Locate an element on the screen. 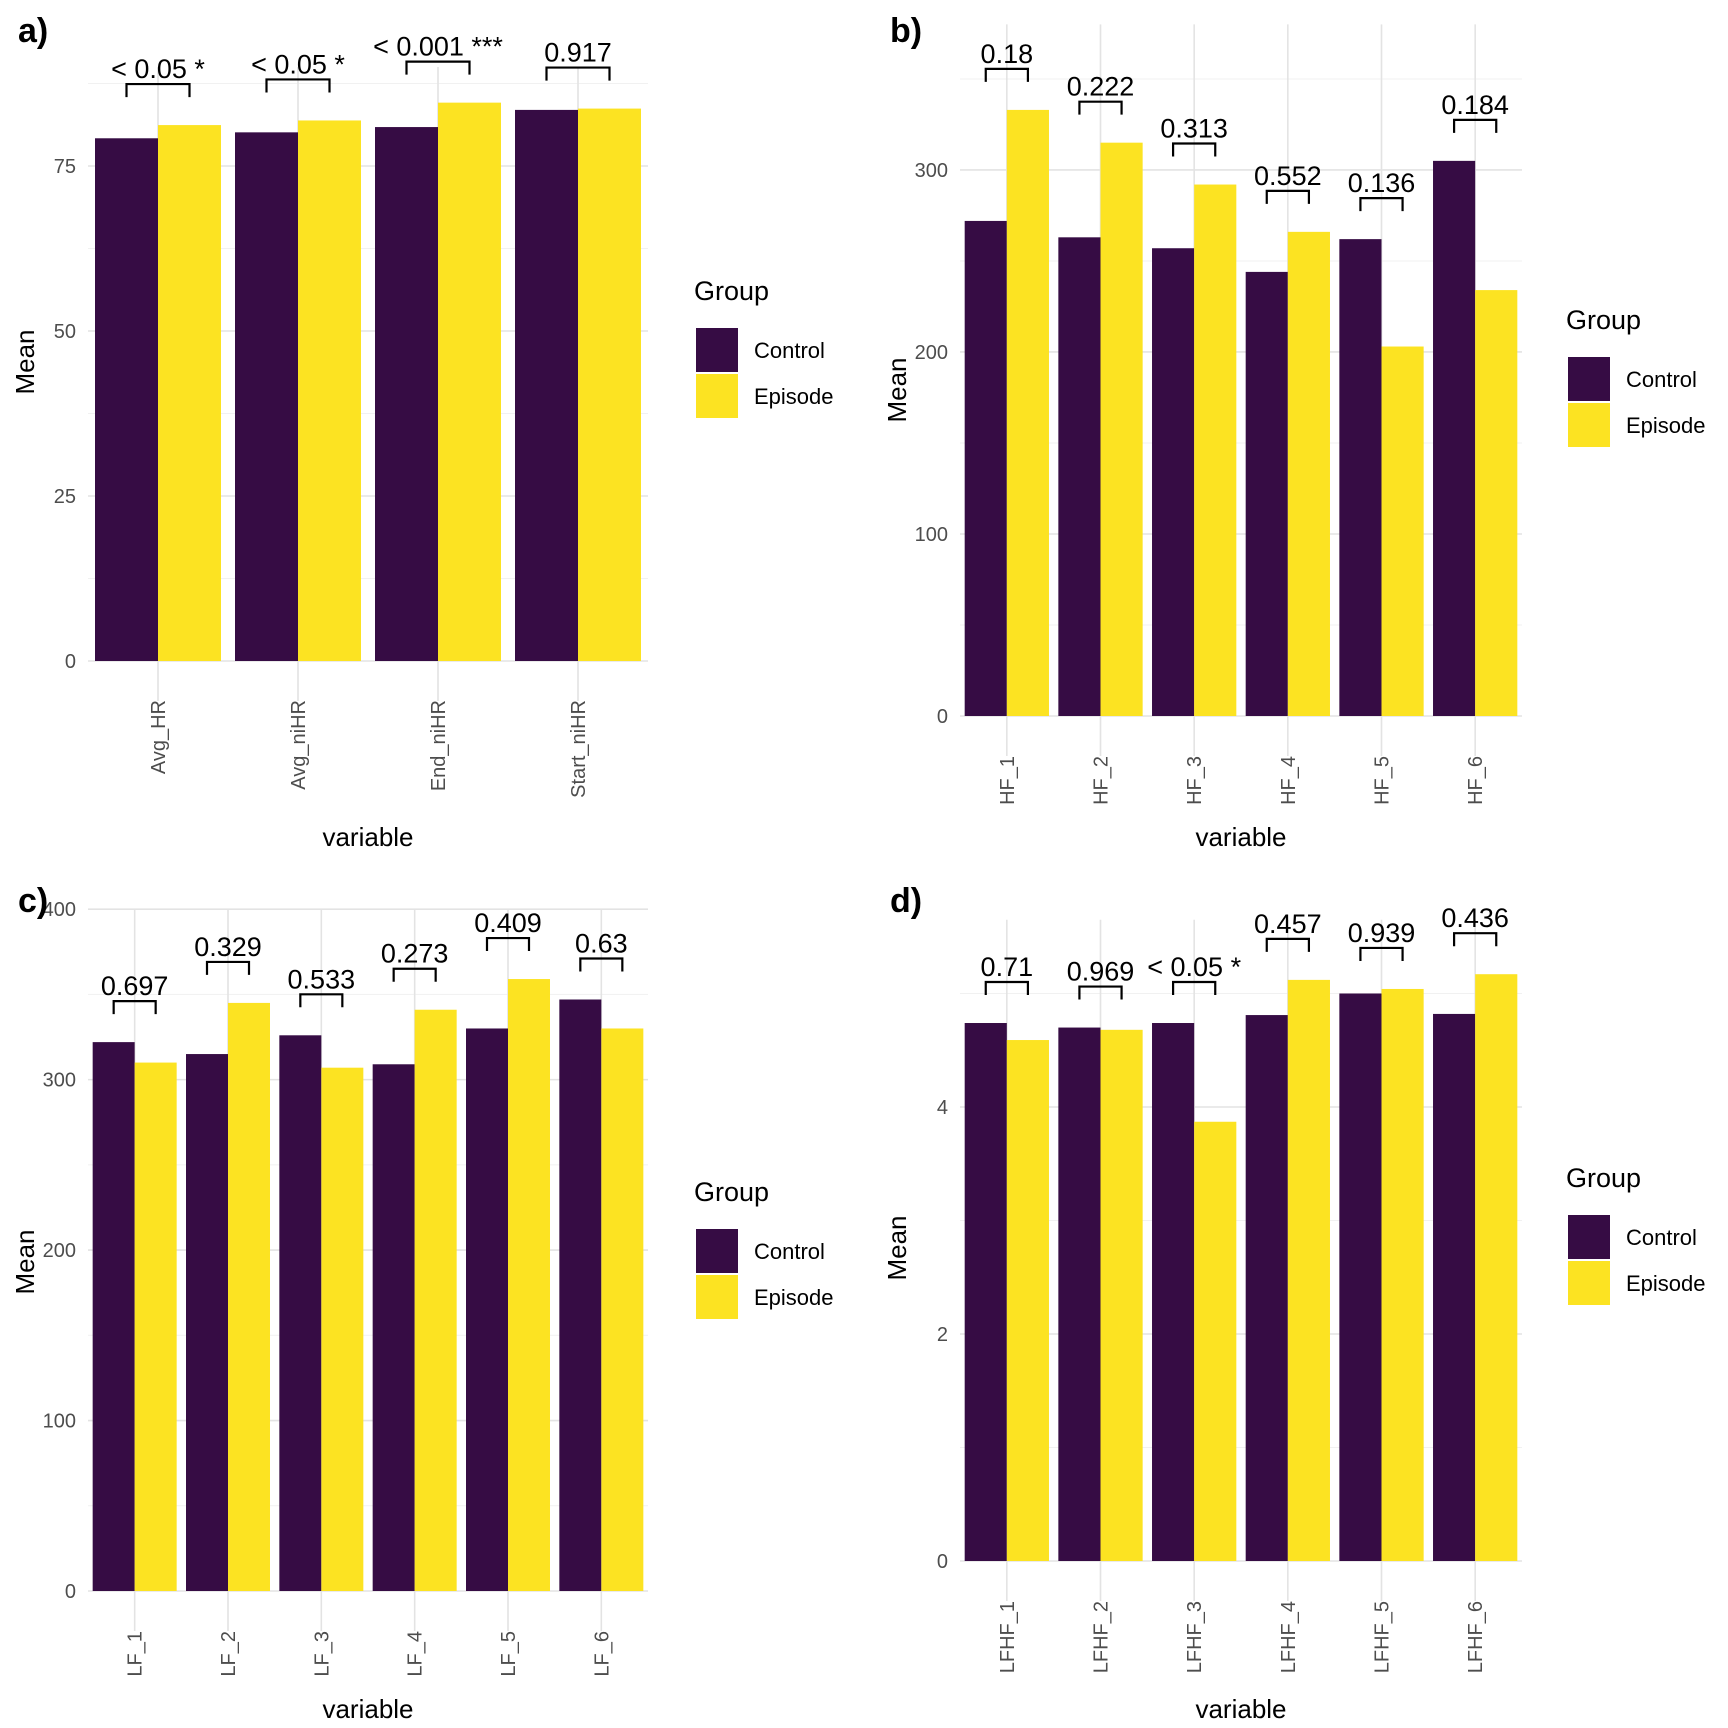 This screenshot has width=1728, height=1728. y-tick-label: 50 is located at coordinates (65, 332).